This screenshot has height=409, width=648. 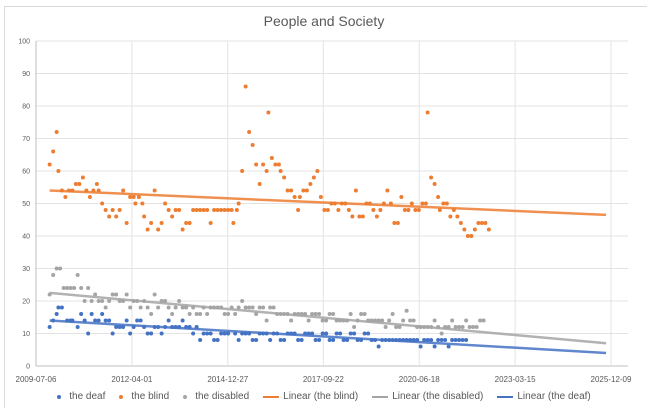 I want to click on legend-item: Linear (the blind), so click(x=310, y=396).